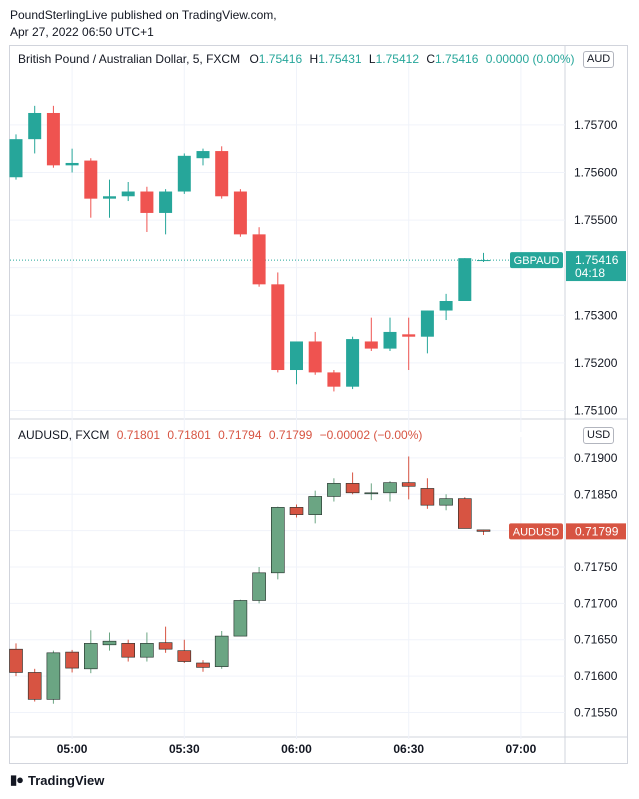 This screenshot has width=639, height=799. I want to click on audusd-symbol-badge, so click(536, 531).